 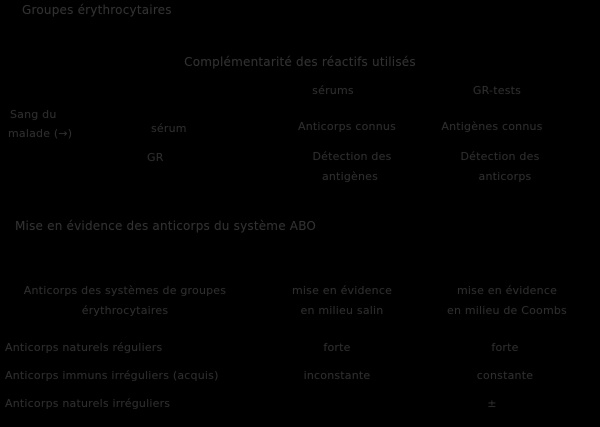 What do you see at coordinates (350, 176) in the screenshot?
I see `table1-cell-serums-detect-line2: antigènes` at bounding box center [350, 176].